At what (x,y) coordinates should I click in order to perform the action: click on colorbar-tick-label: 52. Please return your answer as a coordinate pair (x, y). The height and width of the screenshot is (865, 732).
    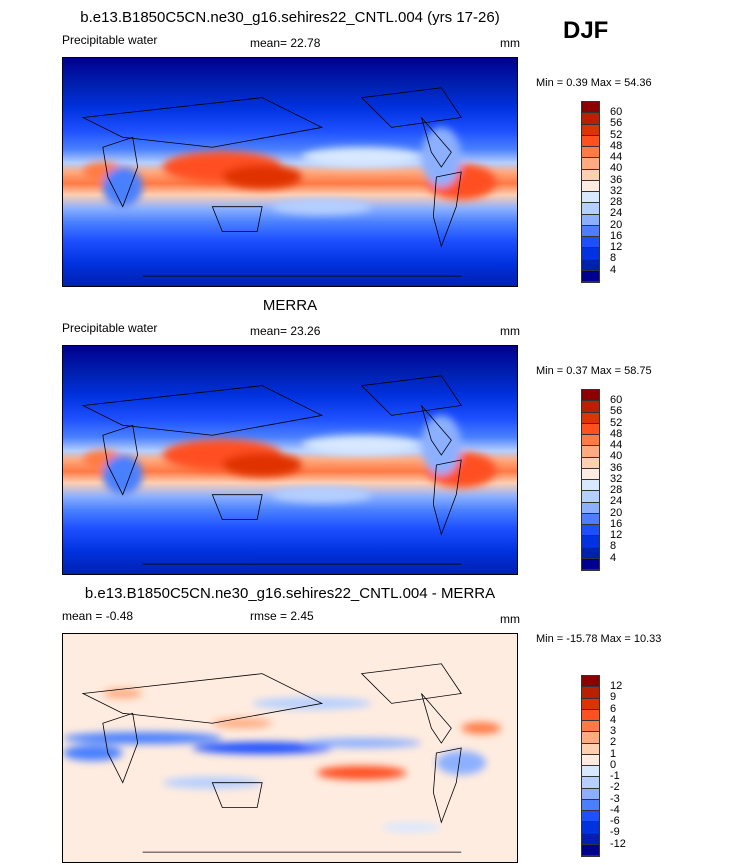
    Looking at the image, I should click on (616, 422).